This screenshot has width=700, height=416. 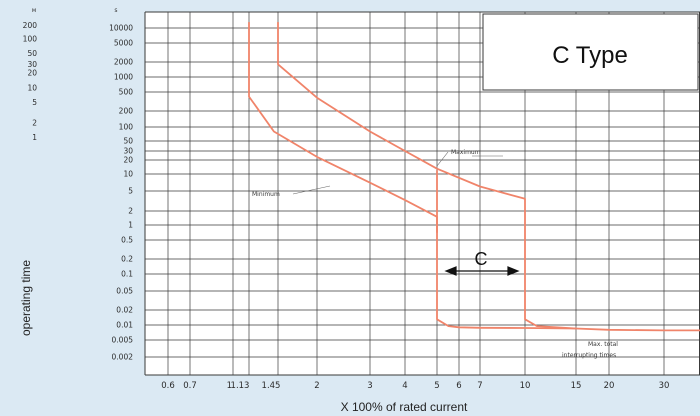 I want to click on x-axis-title: X 100% of rated current, so click(x=404, y=407).